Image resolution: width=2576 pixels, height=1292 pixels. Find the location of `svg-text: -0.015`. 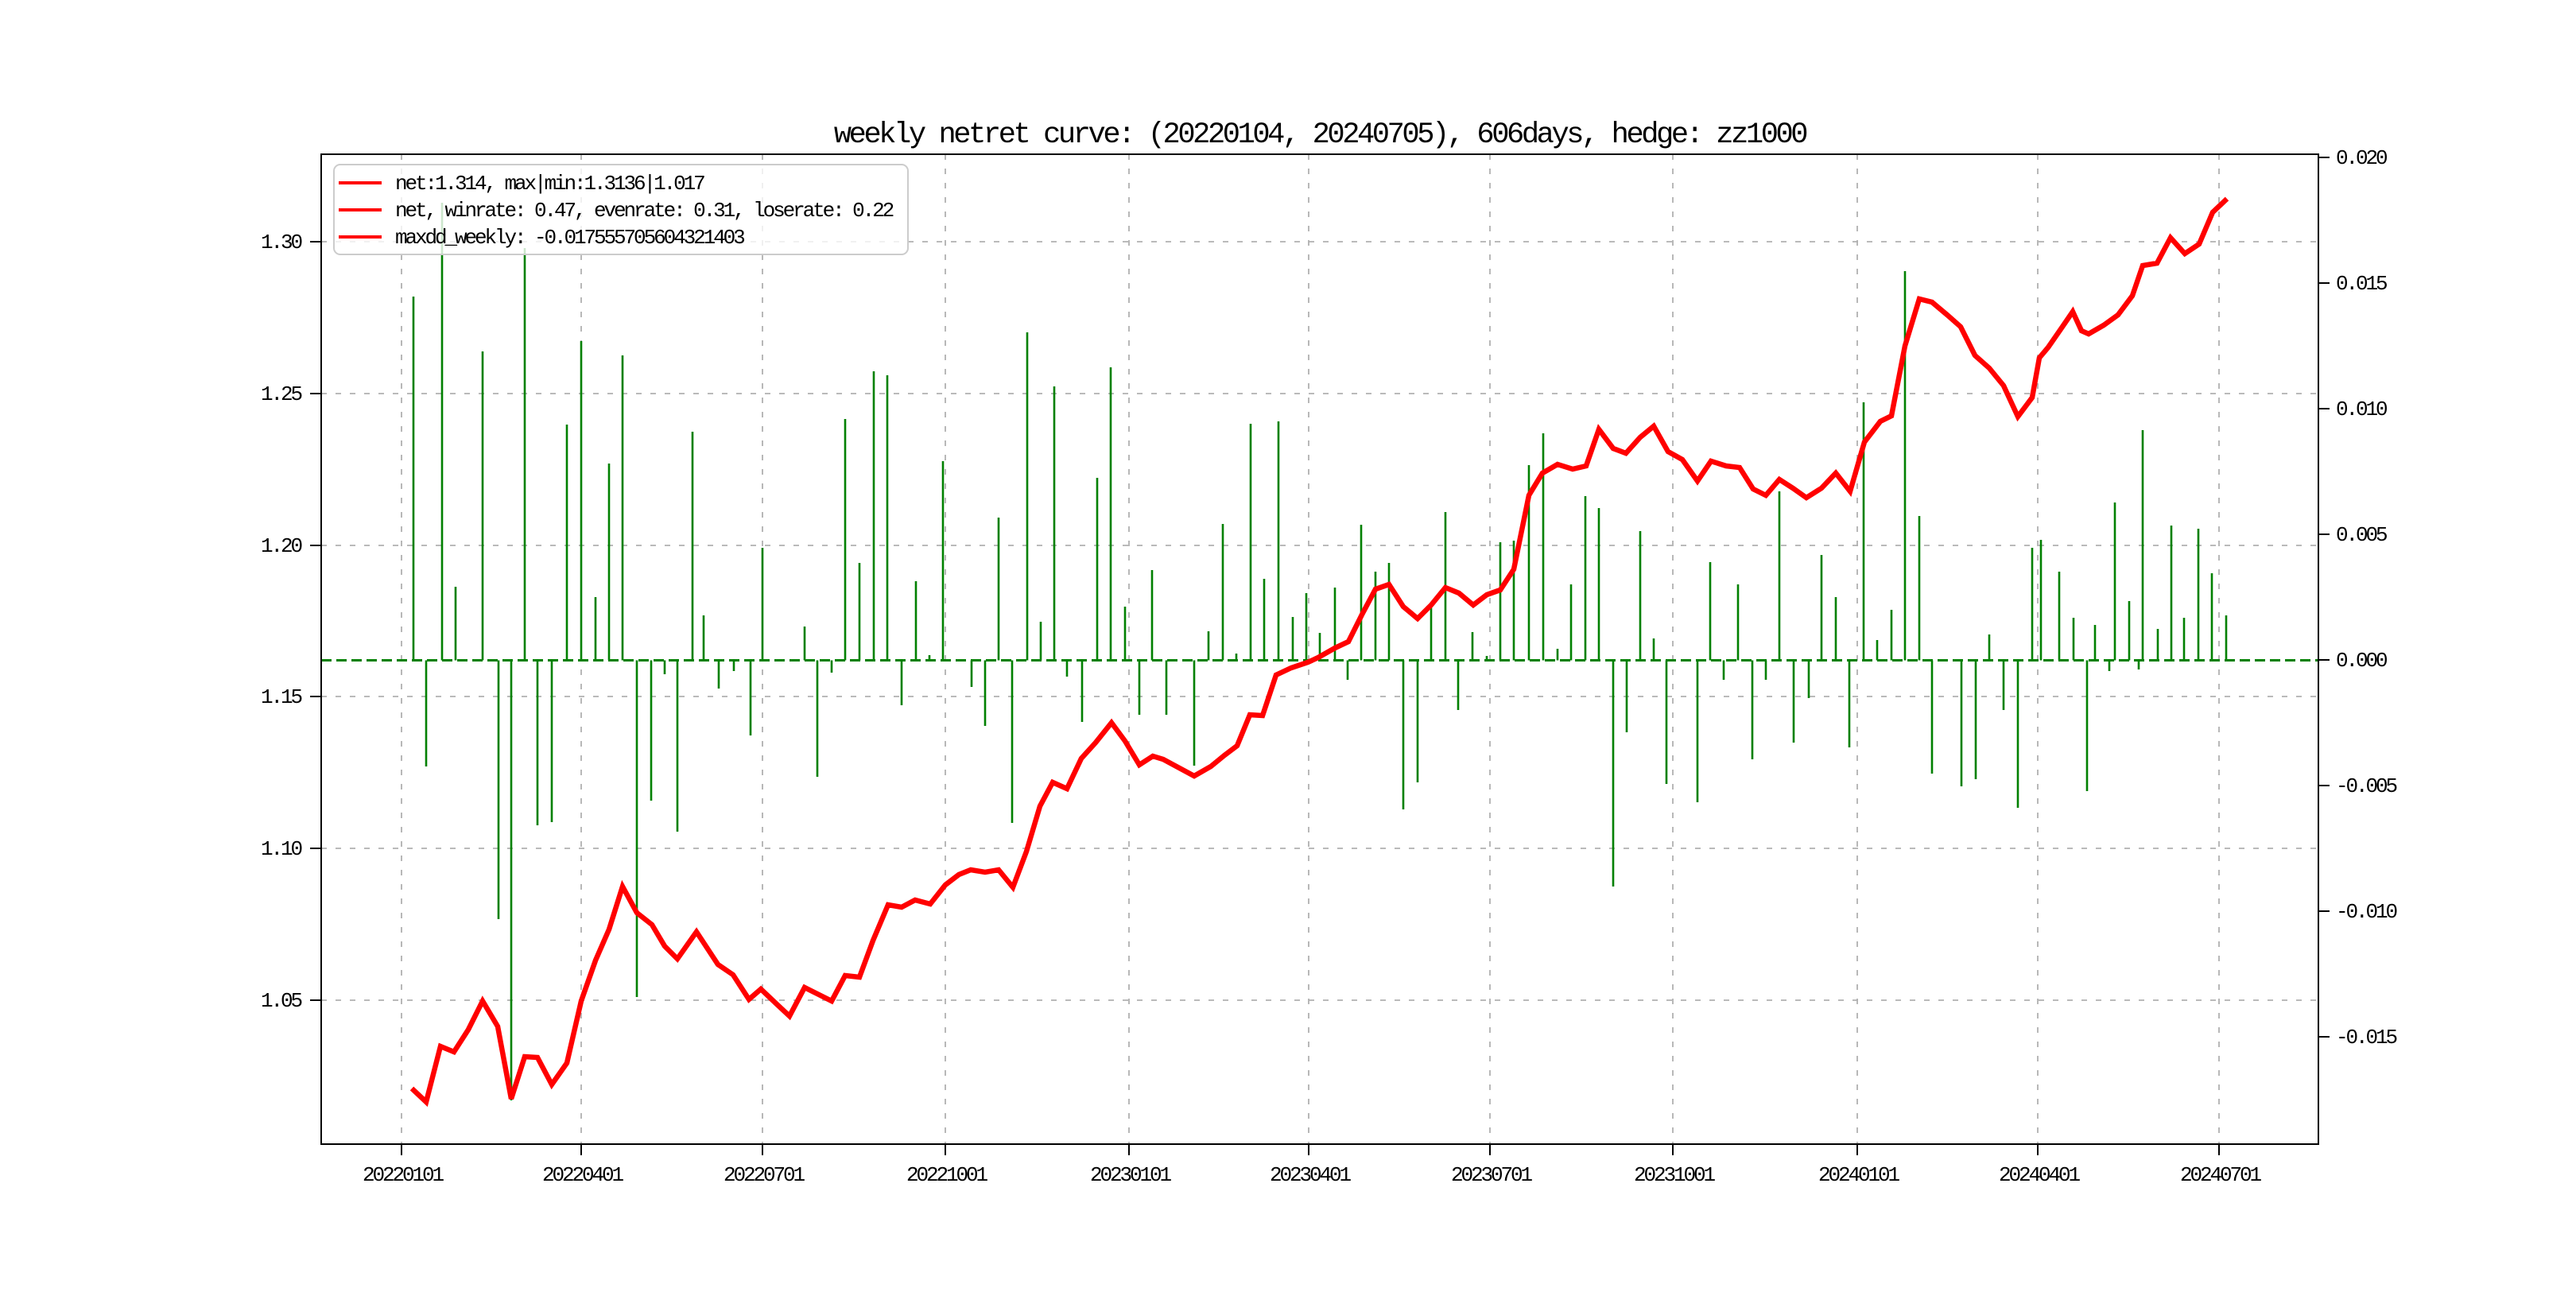

svg-text: -0.015 is located at coordinates (2366, 1038).